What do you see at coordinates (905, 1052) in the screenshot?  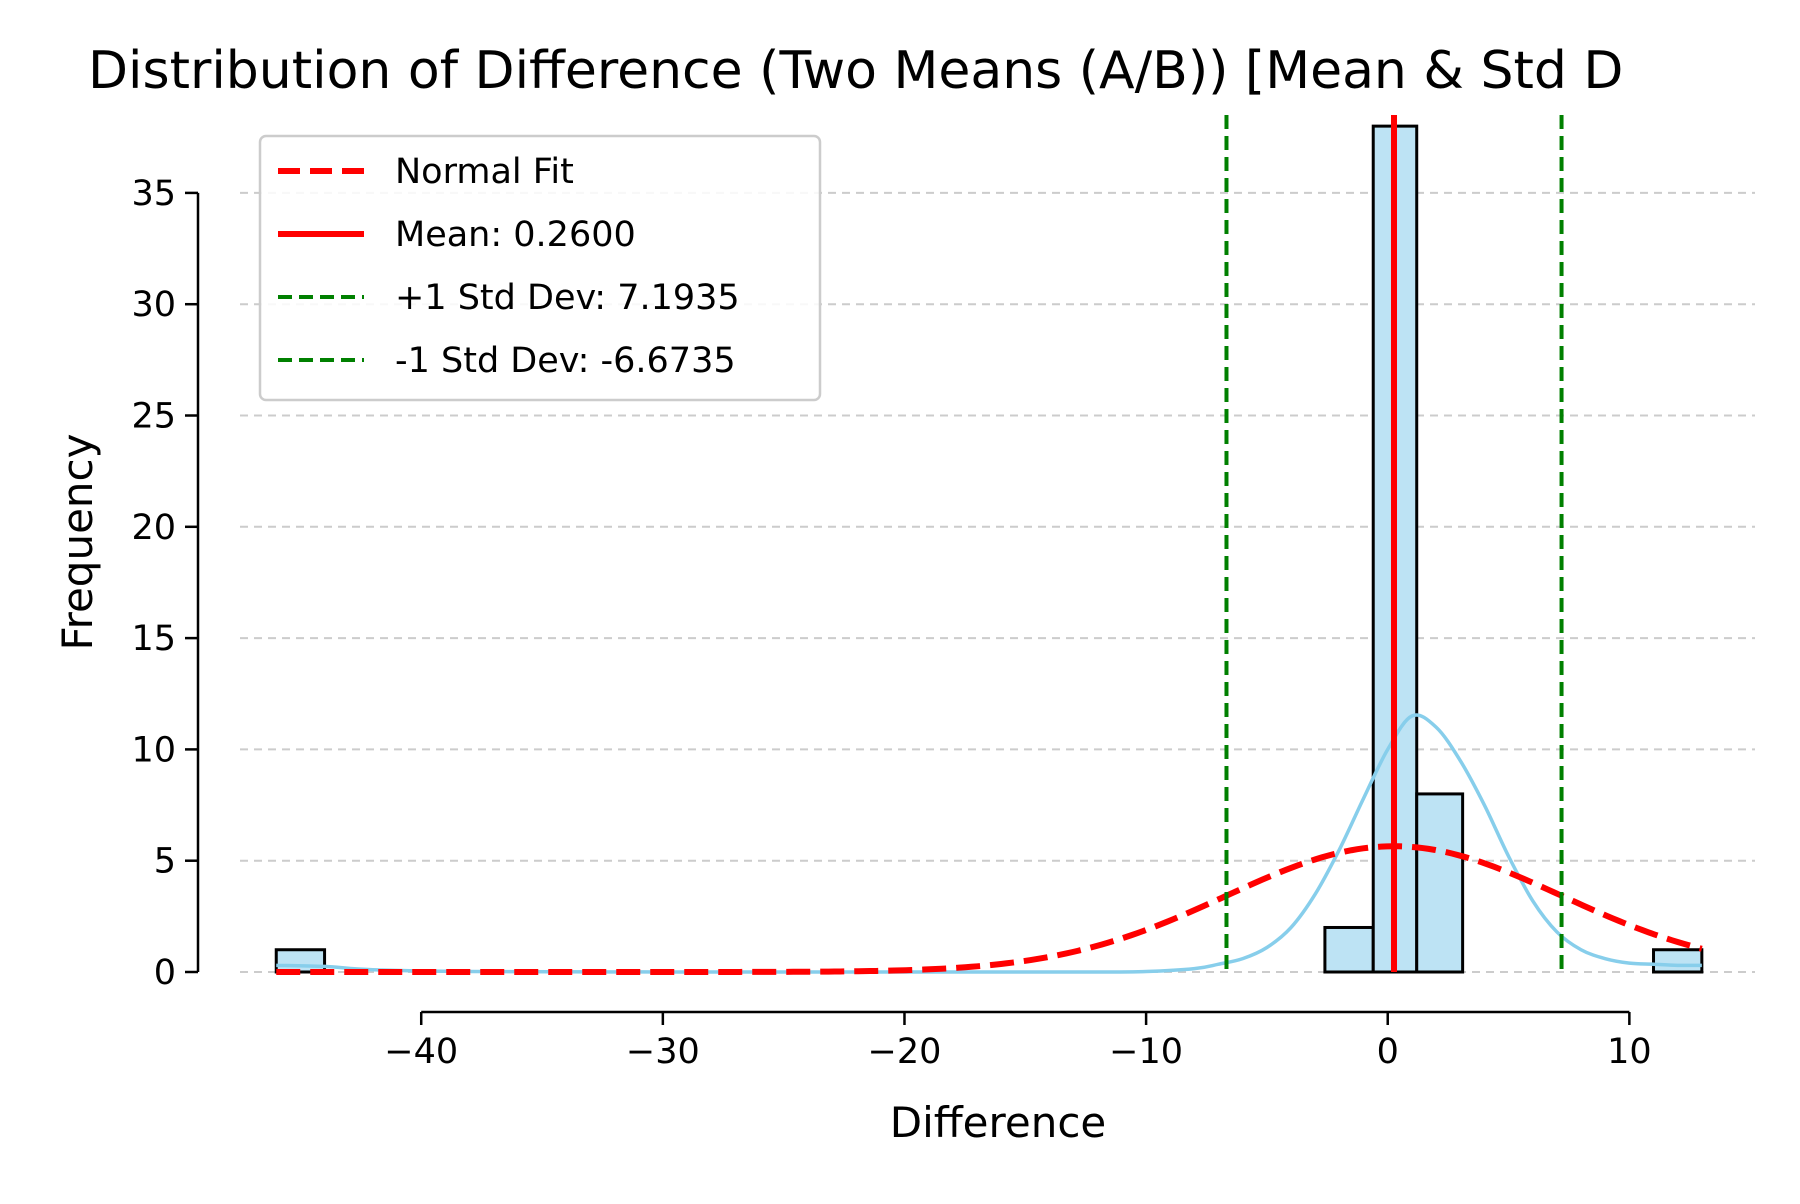 I see `x-tick-label: −20` at bounding box center [905, 1052].